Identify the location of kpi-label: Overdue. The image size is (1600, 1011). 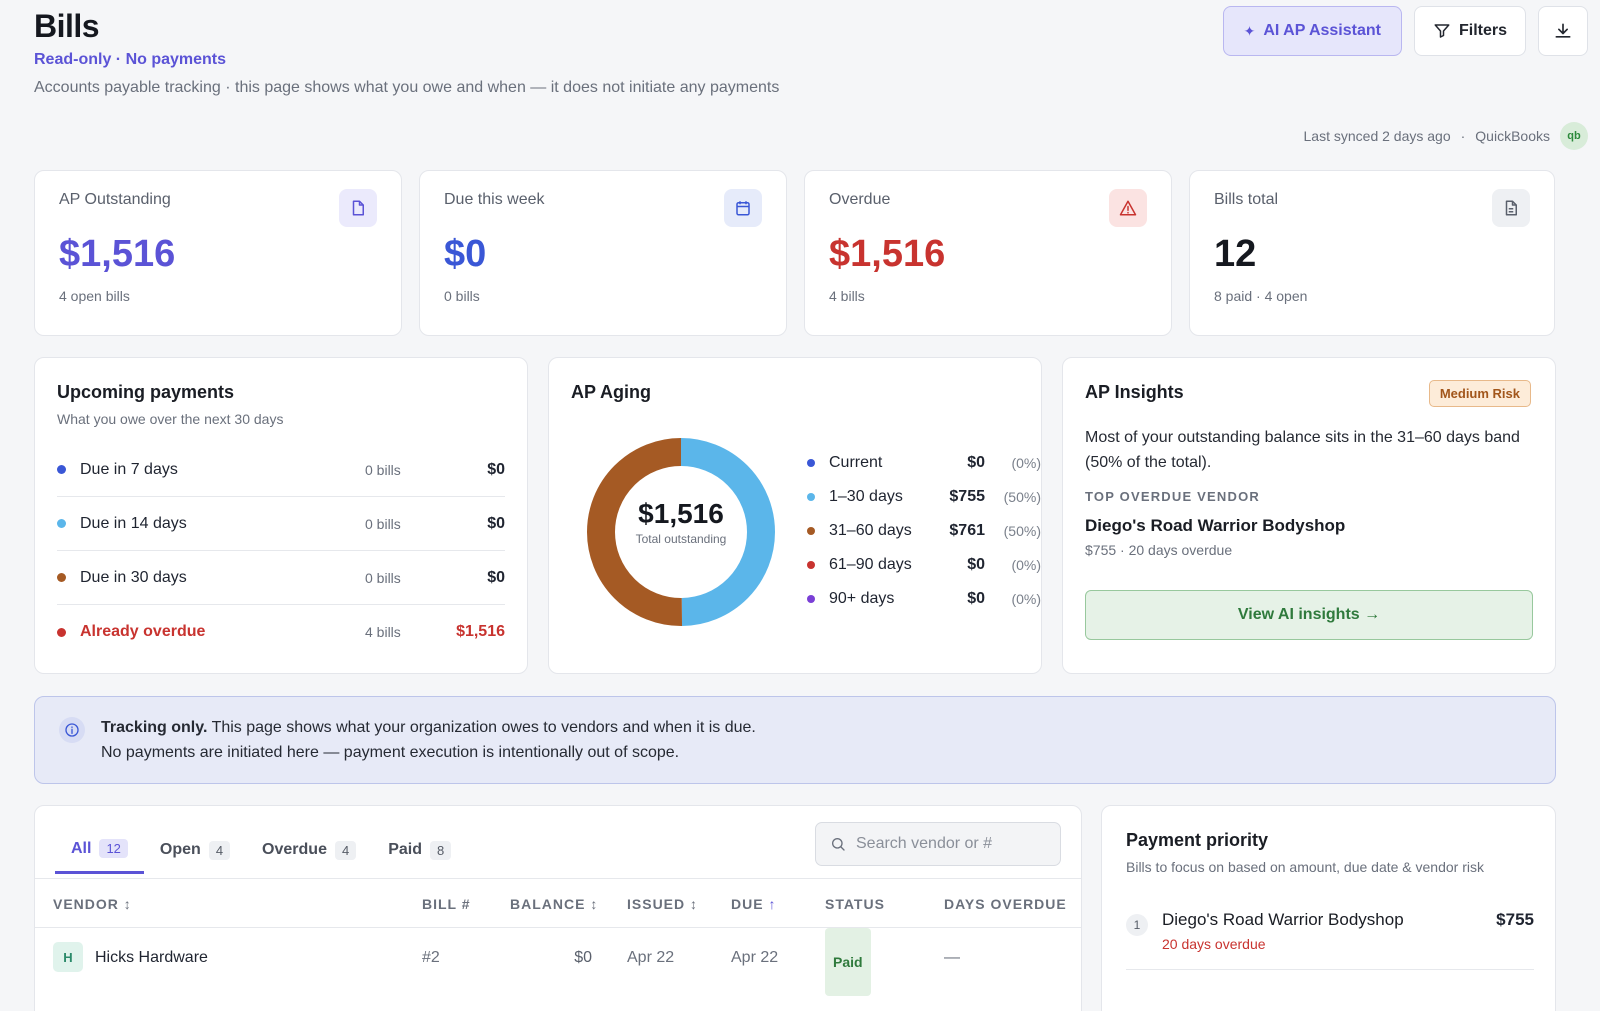
(860, 199).